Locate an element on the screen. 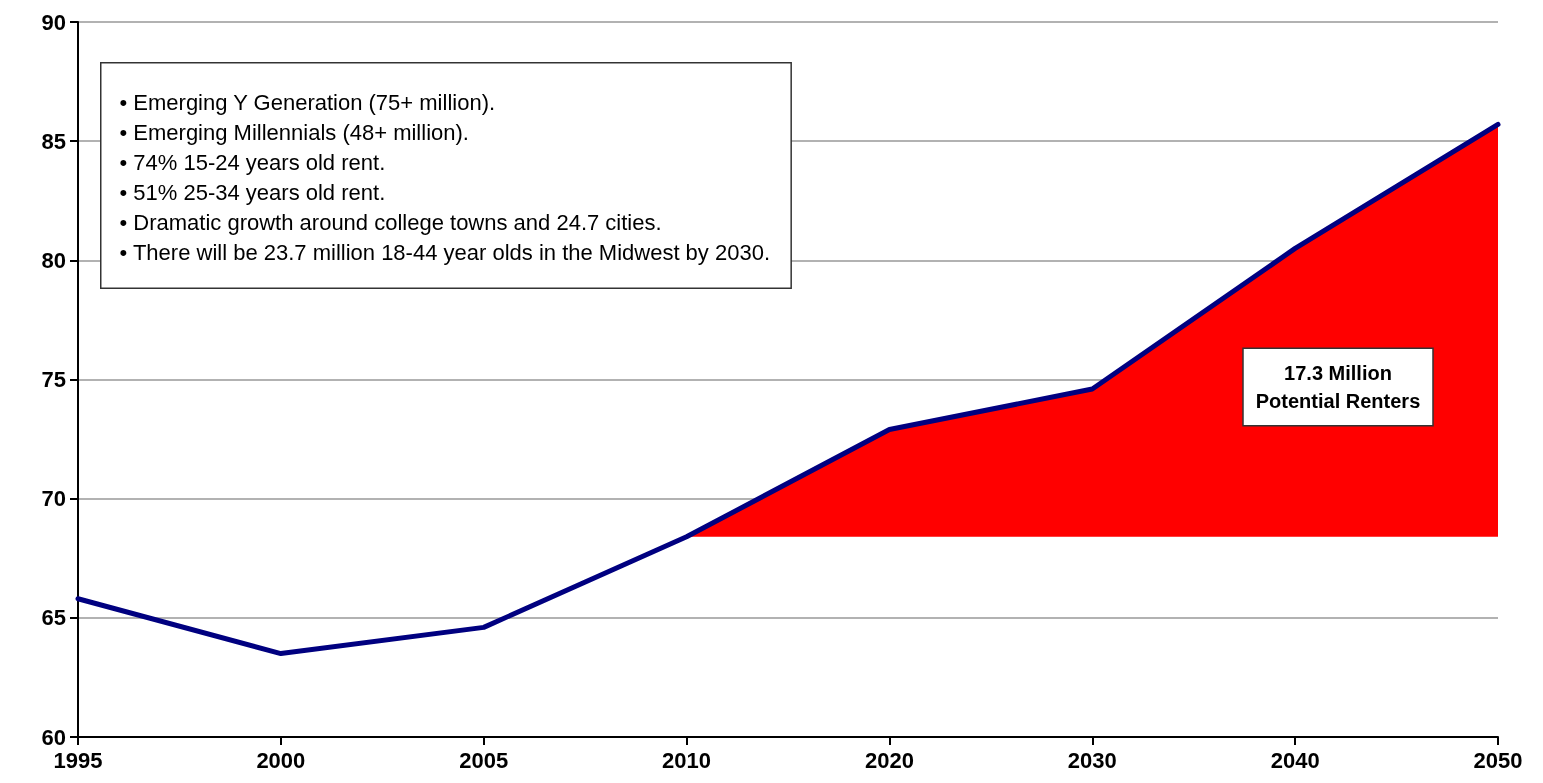 This screenshot has height=783, width=1543. y-tick-label: 80 is located at coordinates (53, 260).